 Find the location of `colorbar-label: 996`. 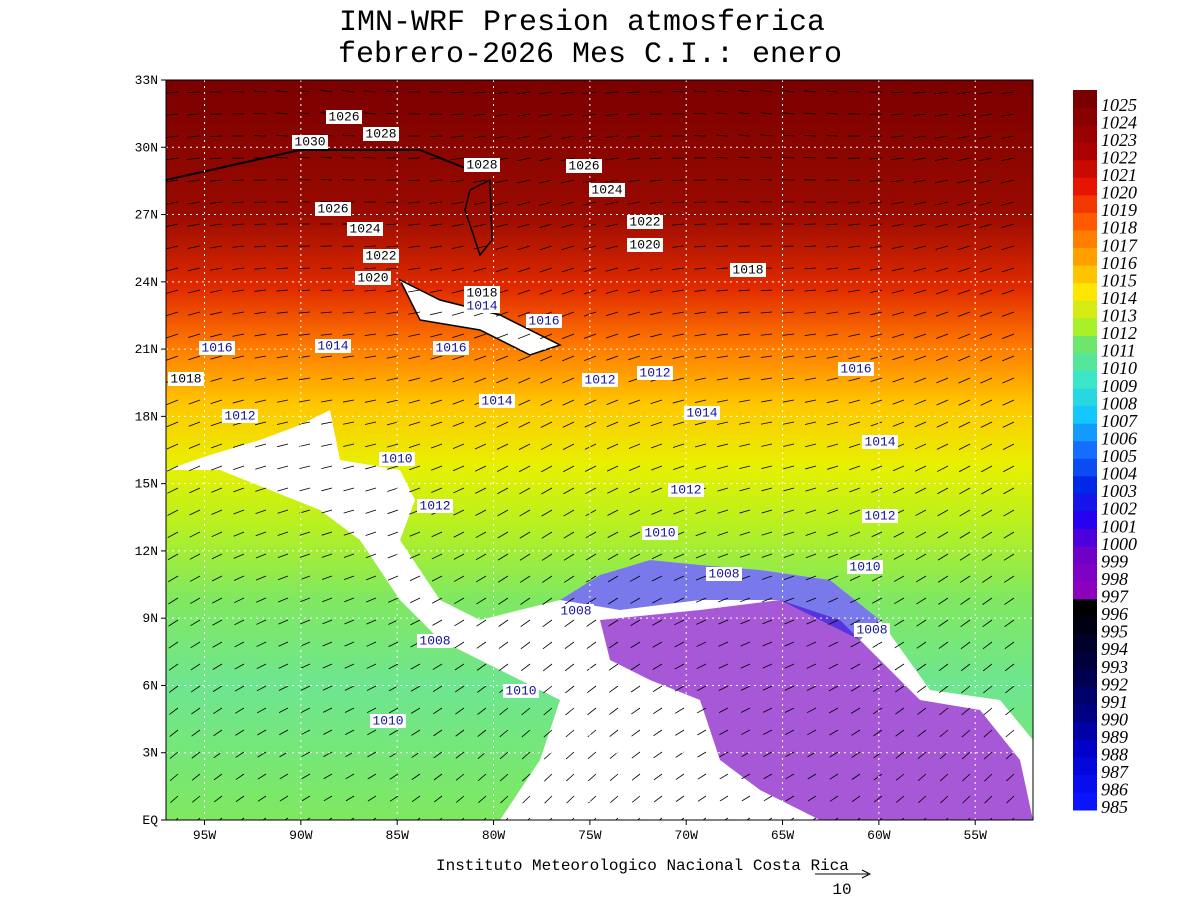

colorbar-label: 996 is located at coordinates (1114, 614).